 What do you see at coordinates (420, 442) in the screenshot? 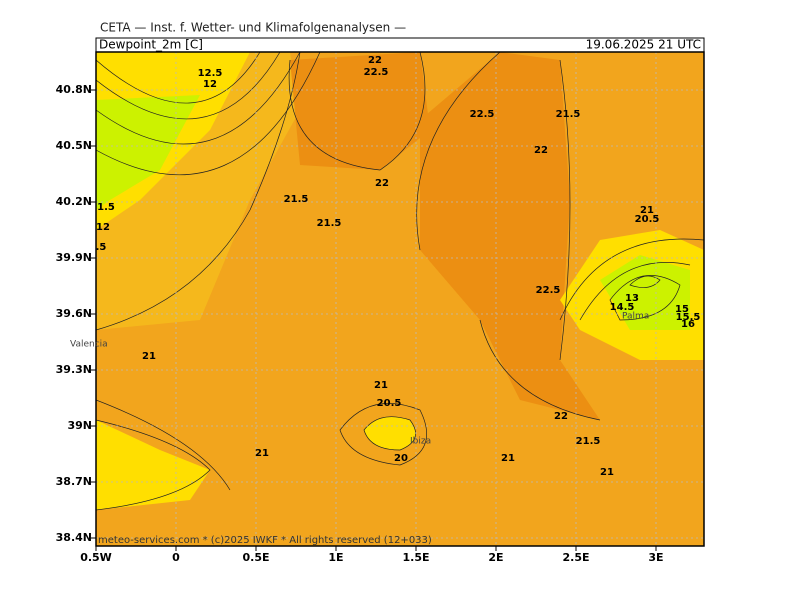
I see `place-label: Ibiza` at bounding box center [420, 442].